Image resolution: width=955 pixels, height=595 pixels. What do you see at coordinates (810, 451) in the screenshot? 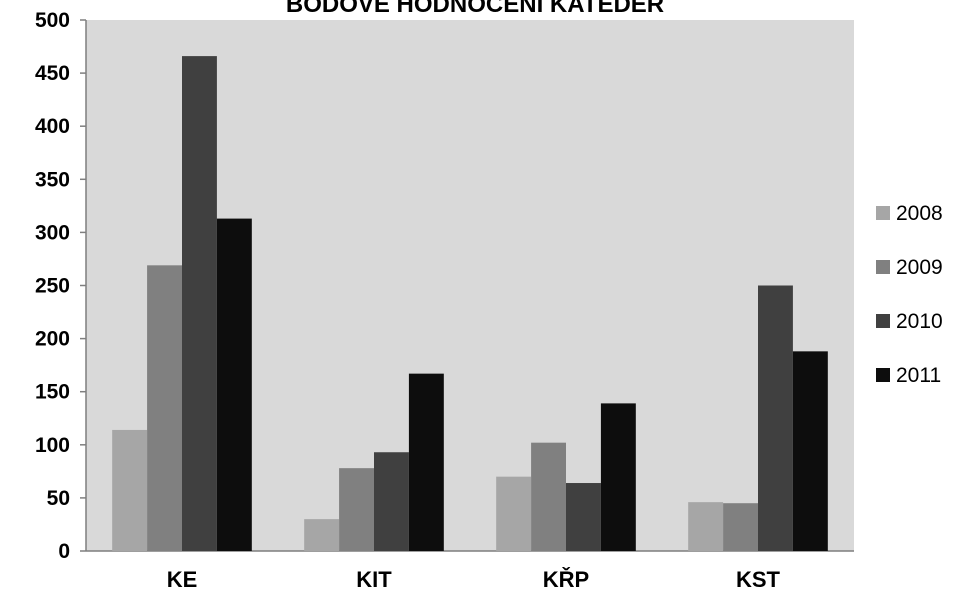
I see `bar-KST-2011` at bounding box center [810, 451].